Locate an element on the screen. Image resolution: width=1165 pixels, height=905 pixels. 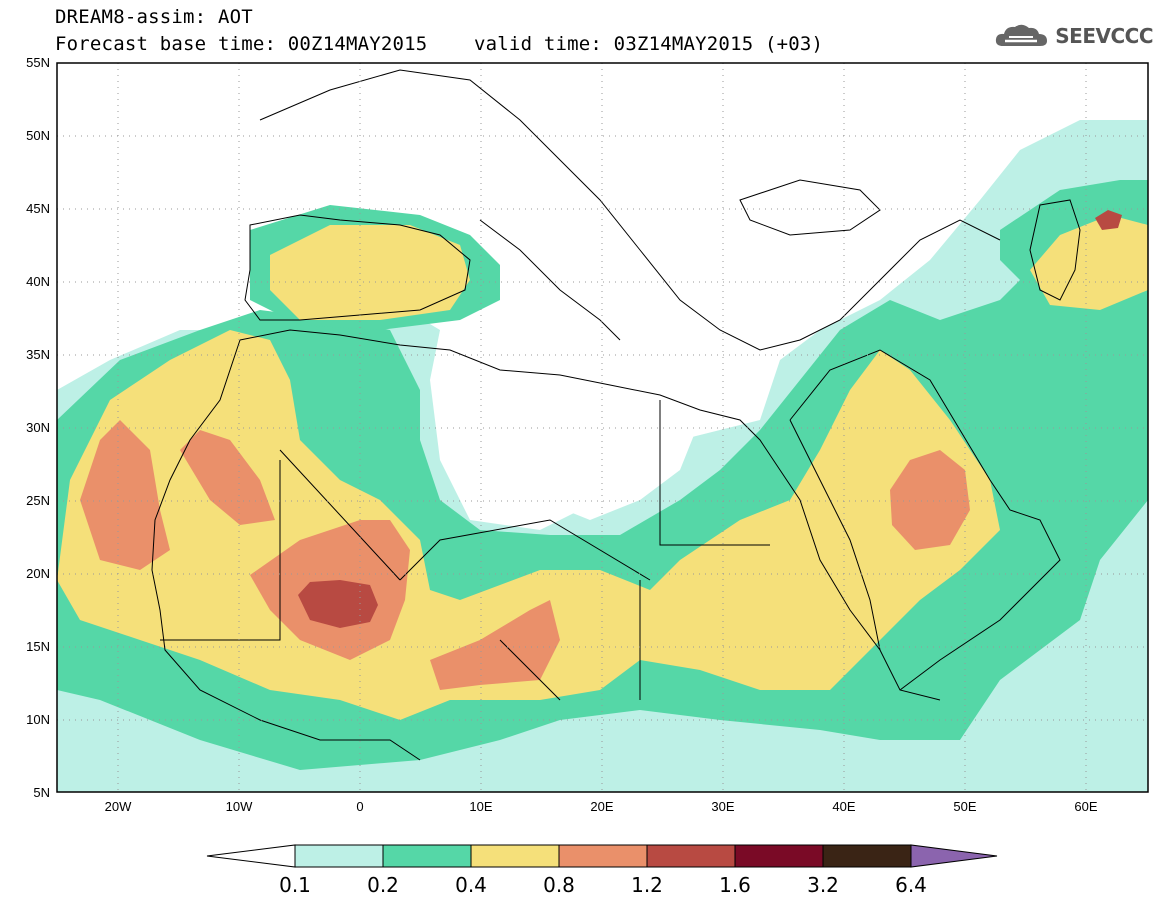
colorbar: 0.1 0.2 0.4 0.8 1.2 1.6 3.2 6.4 is located at coordinates (602, 870).